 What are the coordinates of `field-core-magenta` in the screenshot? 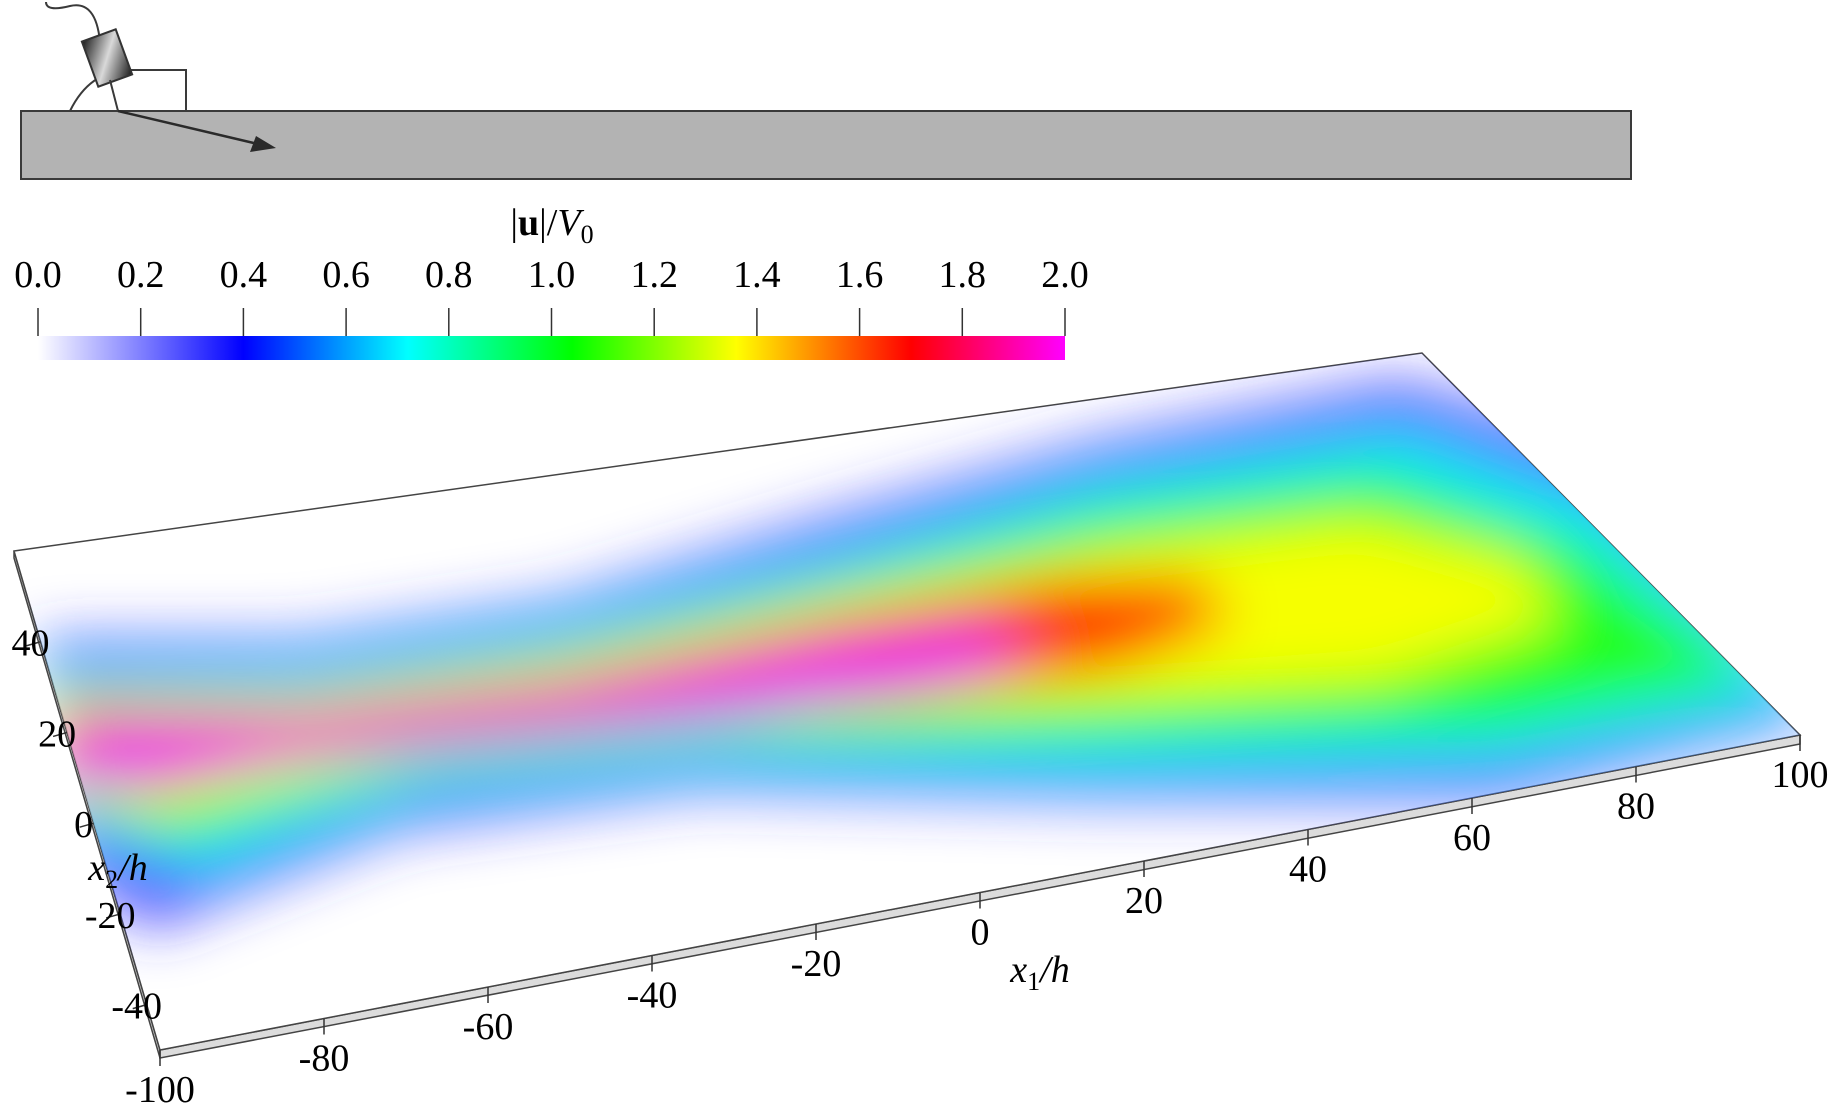 It's located at (555, 707).